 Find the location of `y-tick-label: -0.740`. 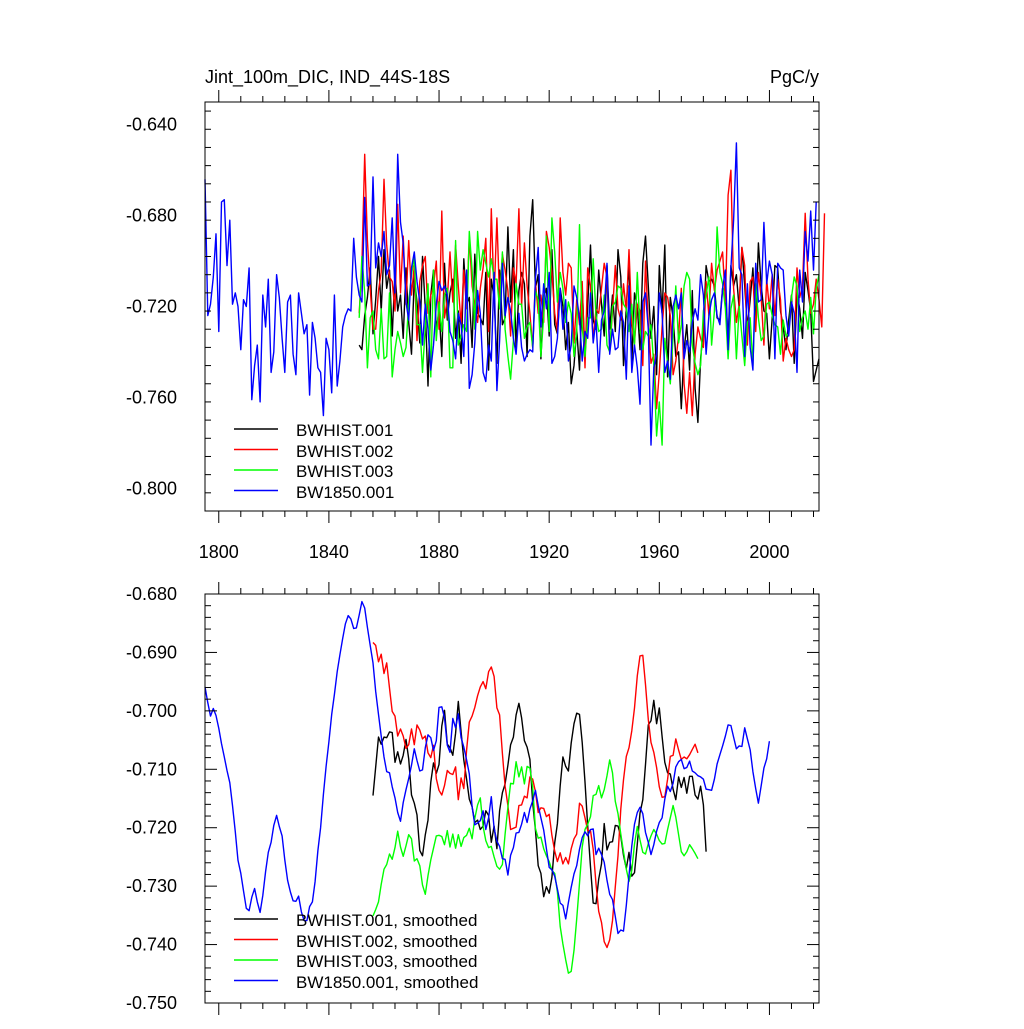

y-tick-label: -0.740 is located at coordinates (151, 945).